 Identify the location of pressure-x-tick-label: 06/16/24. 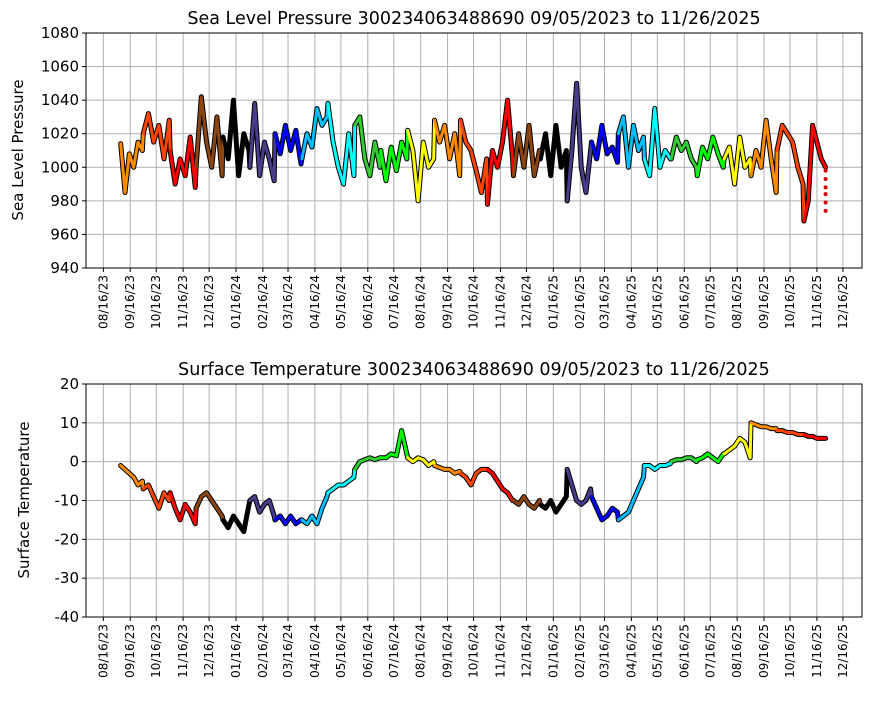
(368, 302).